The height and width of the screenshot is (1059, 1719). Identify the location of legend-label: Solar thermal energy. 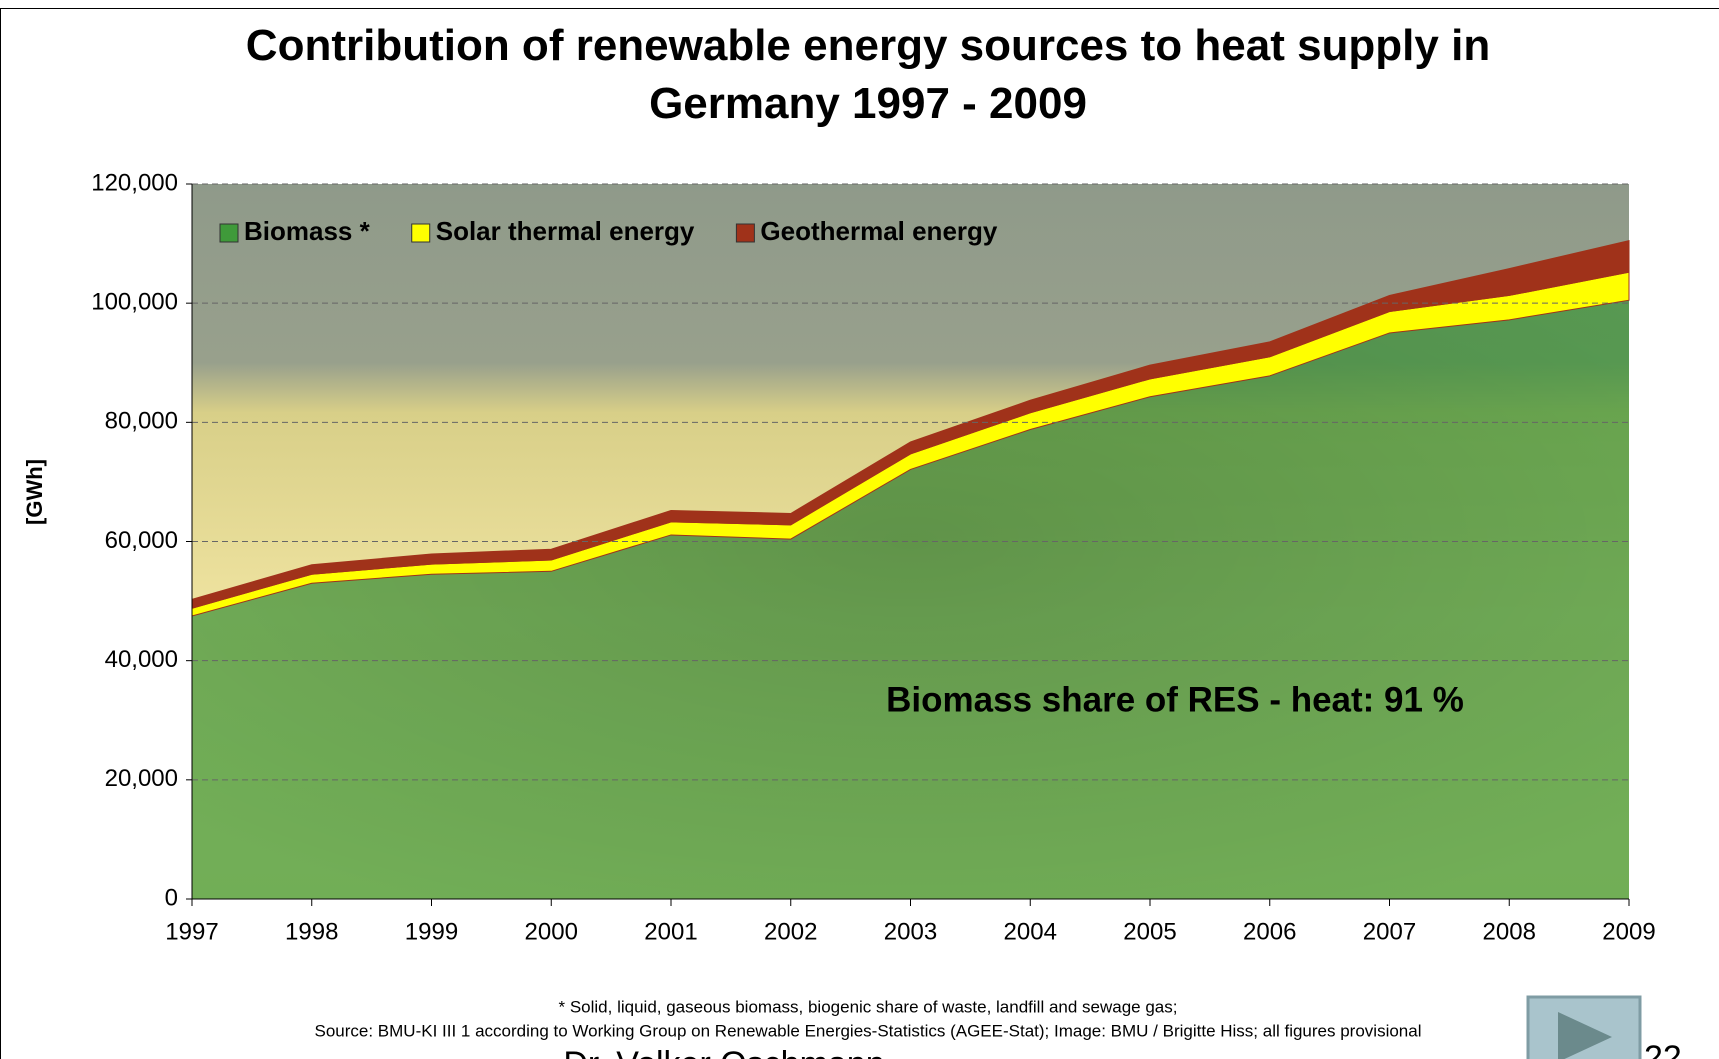
(565, 231).